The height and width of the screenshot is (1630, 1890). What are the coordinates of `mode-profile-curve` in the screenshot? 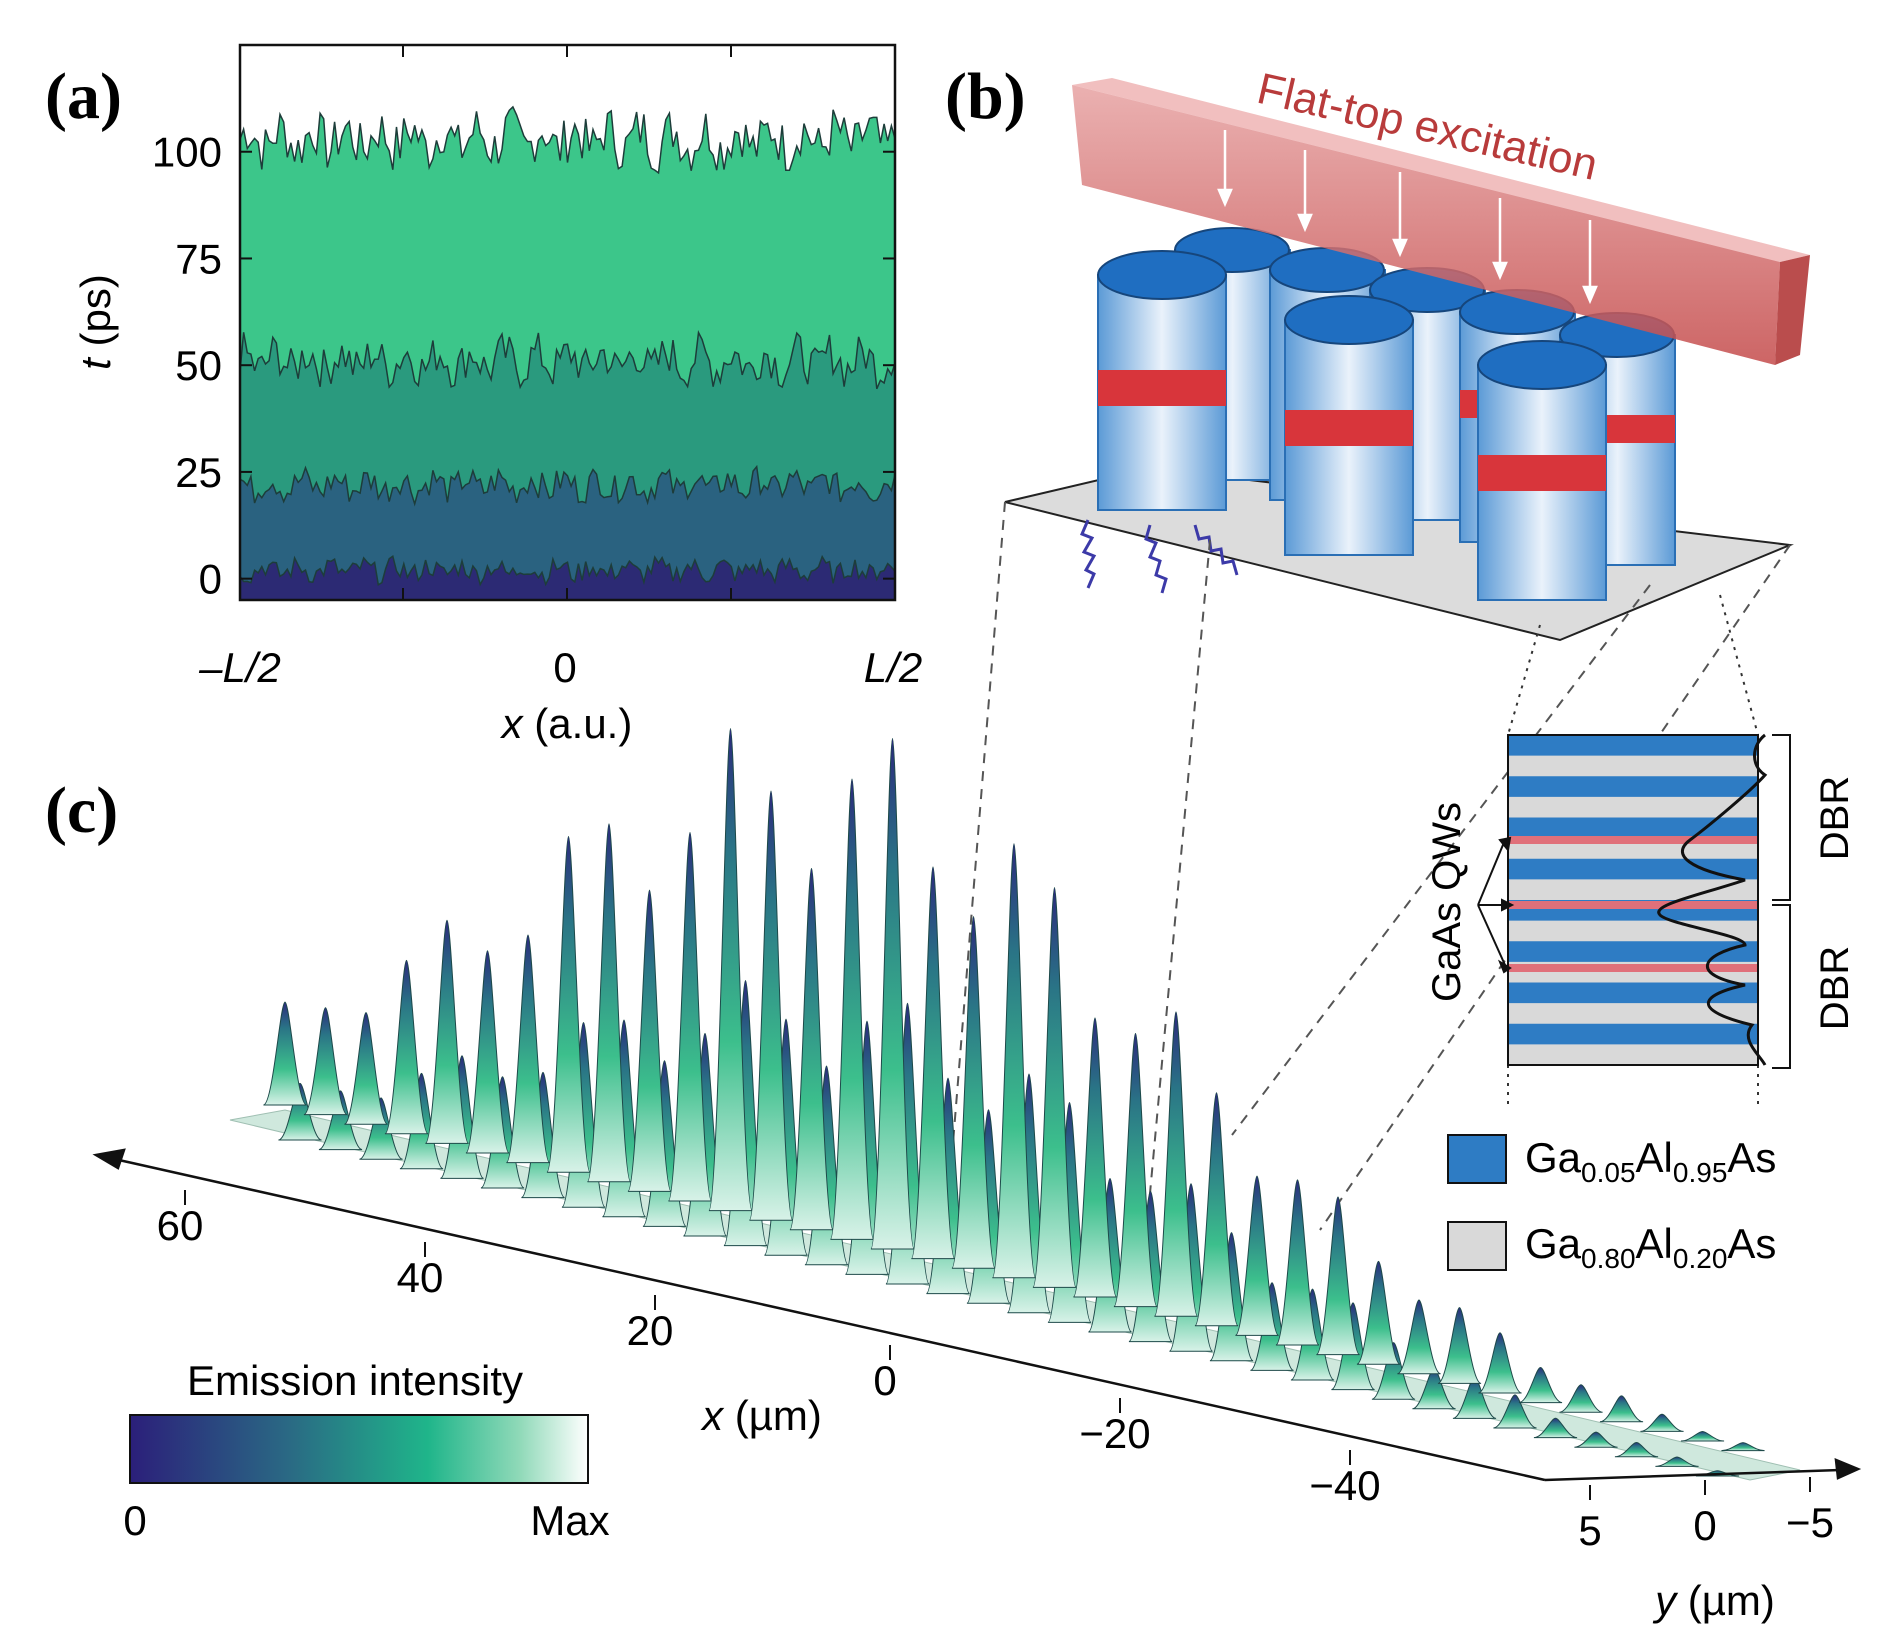 It's located at (1712, 899).